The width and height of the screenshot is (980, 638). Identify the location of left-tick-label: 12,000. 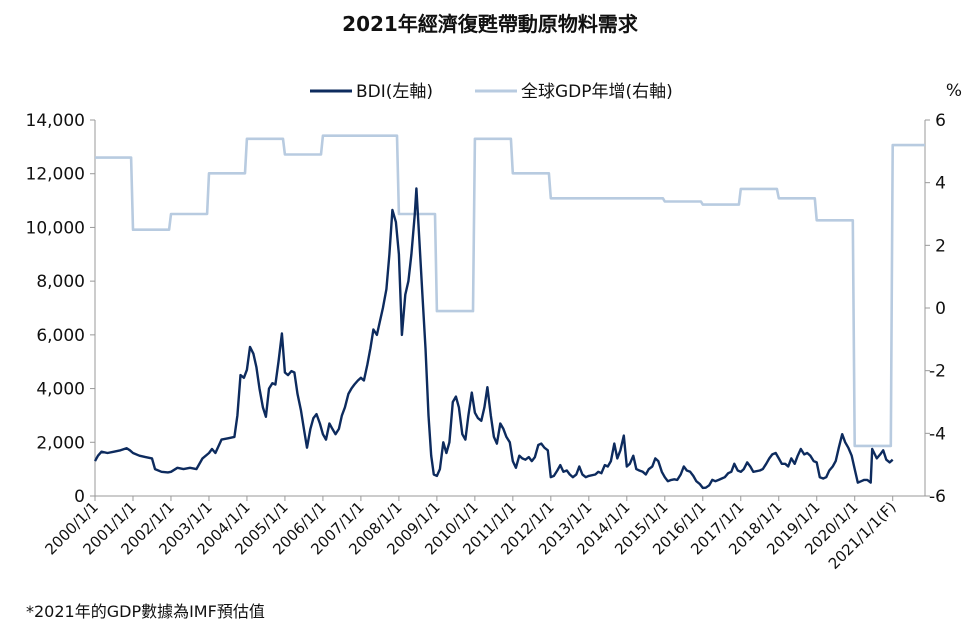
(55, 175).